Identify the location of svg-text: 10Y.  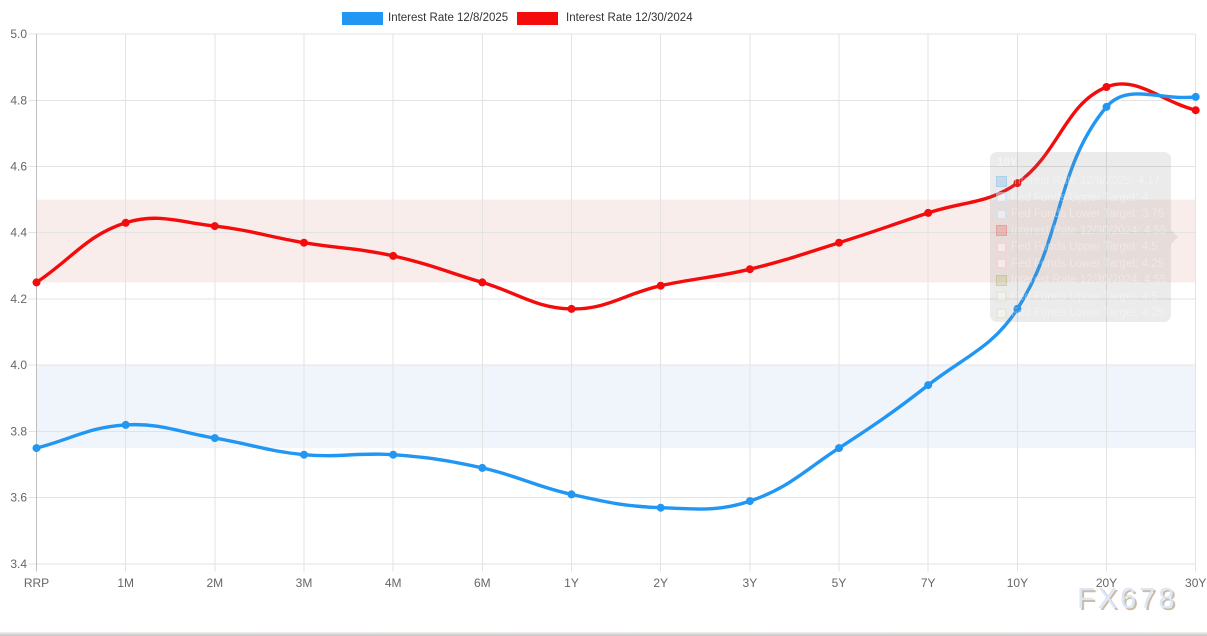
(1017, 583).